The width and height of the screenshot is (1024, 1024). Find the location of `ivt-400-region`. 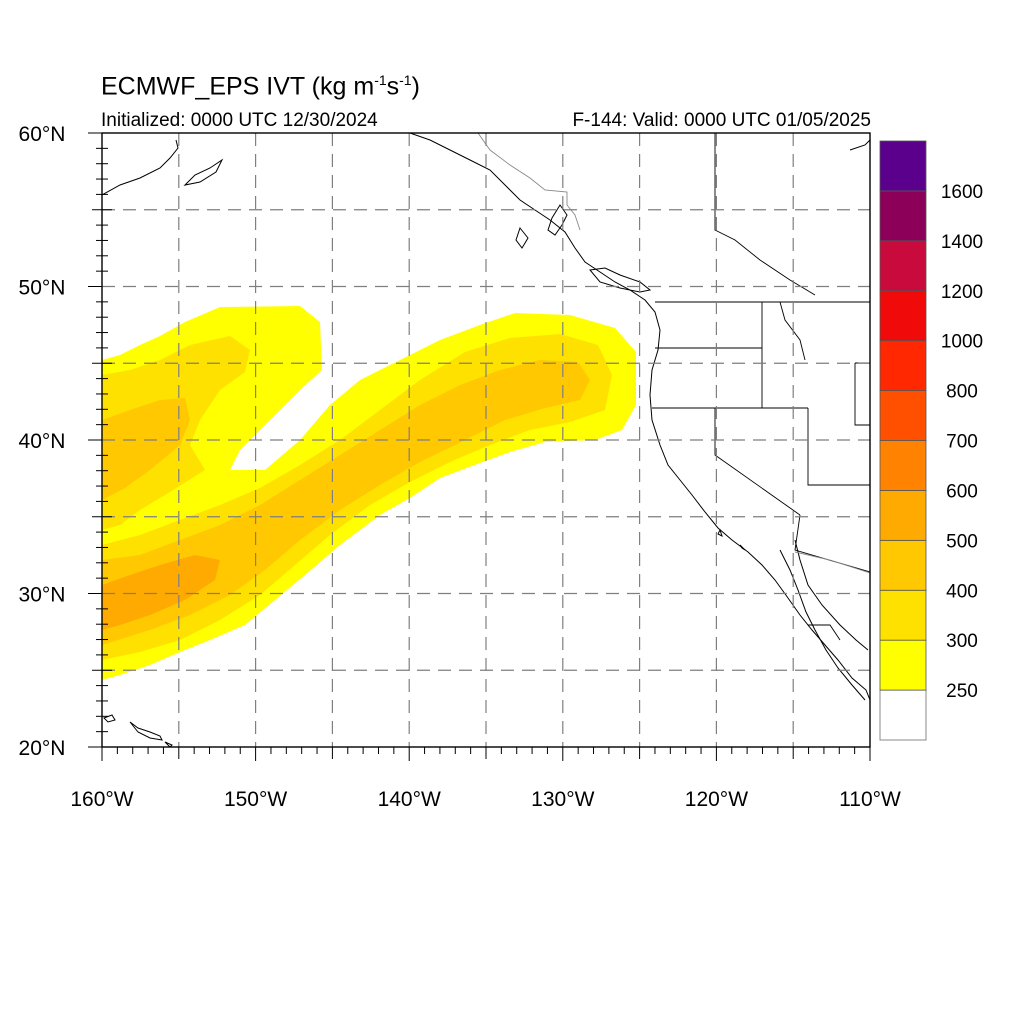

ivt-400-region is located at coordinates (346, 502).